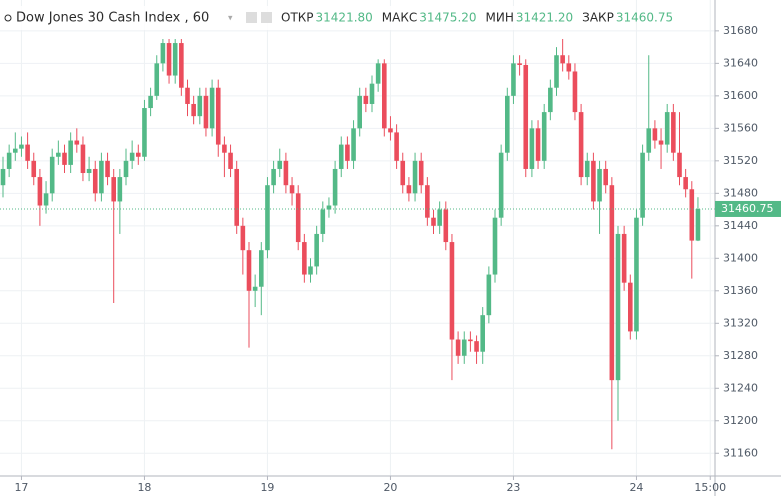 This screenshot has width=781, height=496. What do you see at coordinates (447, 18) in the screenshot?
I see `stat-value: 31475.20` at bounding box center [447, 18].